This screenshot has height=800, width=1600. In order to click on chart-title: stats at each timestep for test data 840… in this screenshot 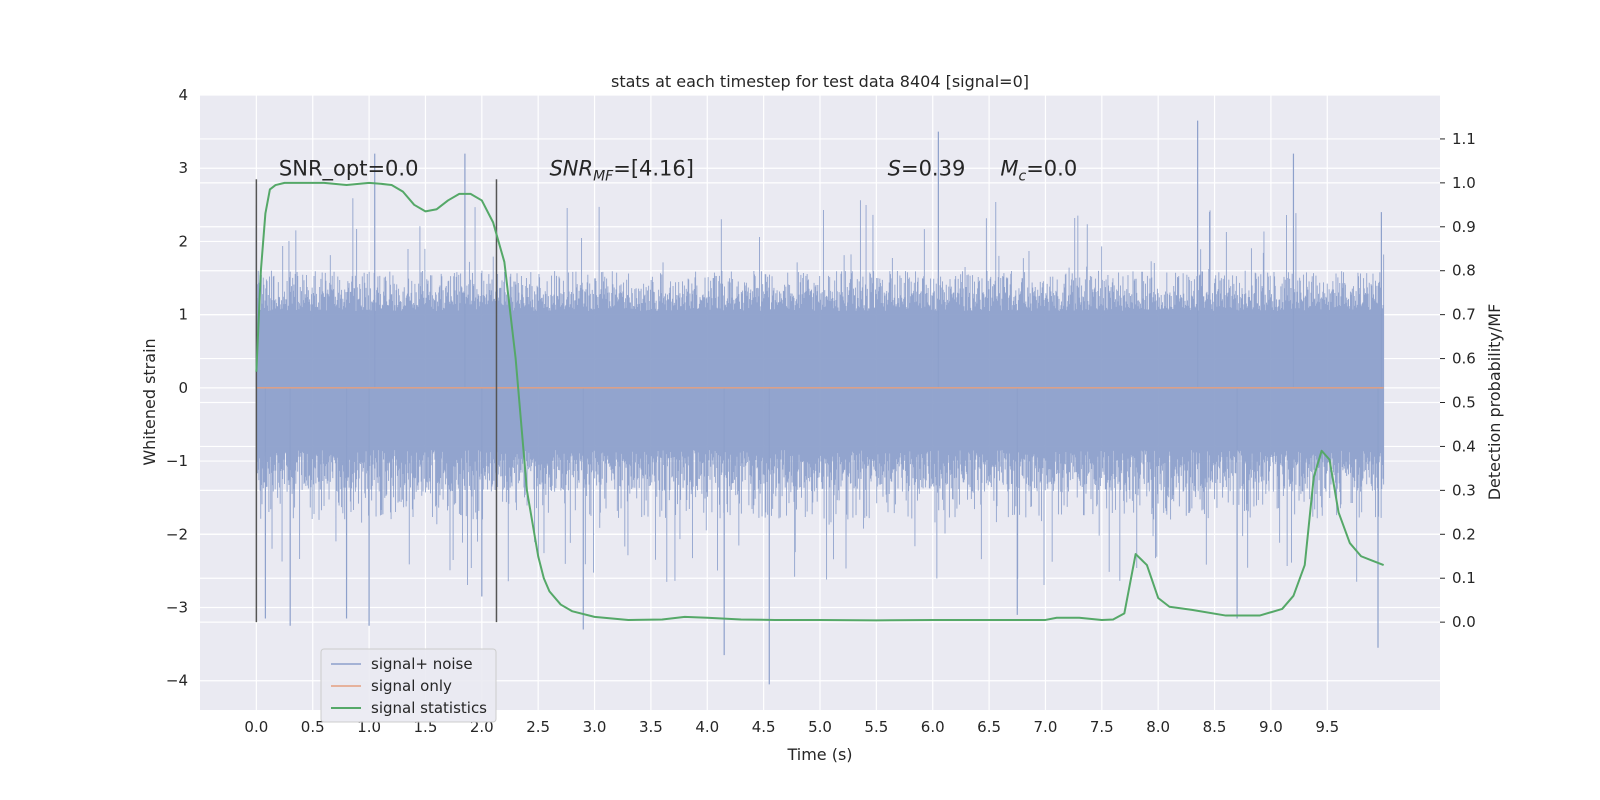, I will do `click(820, 81)`.